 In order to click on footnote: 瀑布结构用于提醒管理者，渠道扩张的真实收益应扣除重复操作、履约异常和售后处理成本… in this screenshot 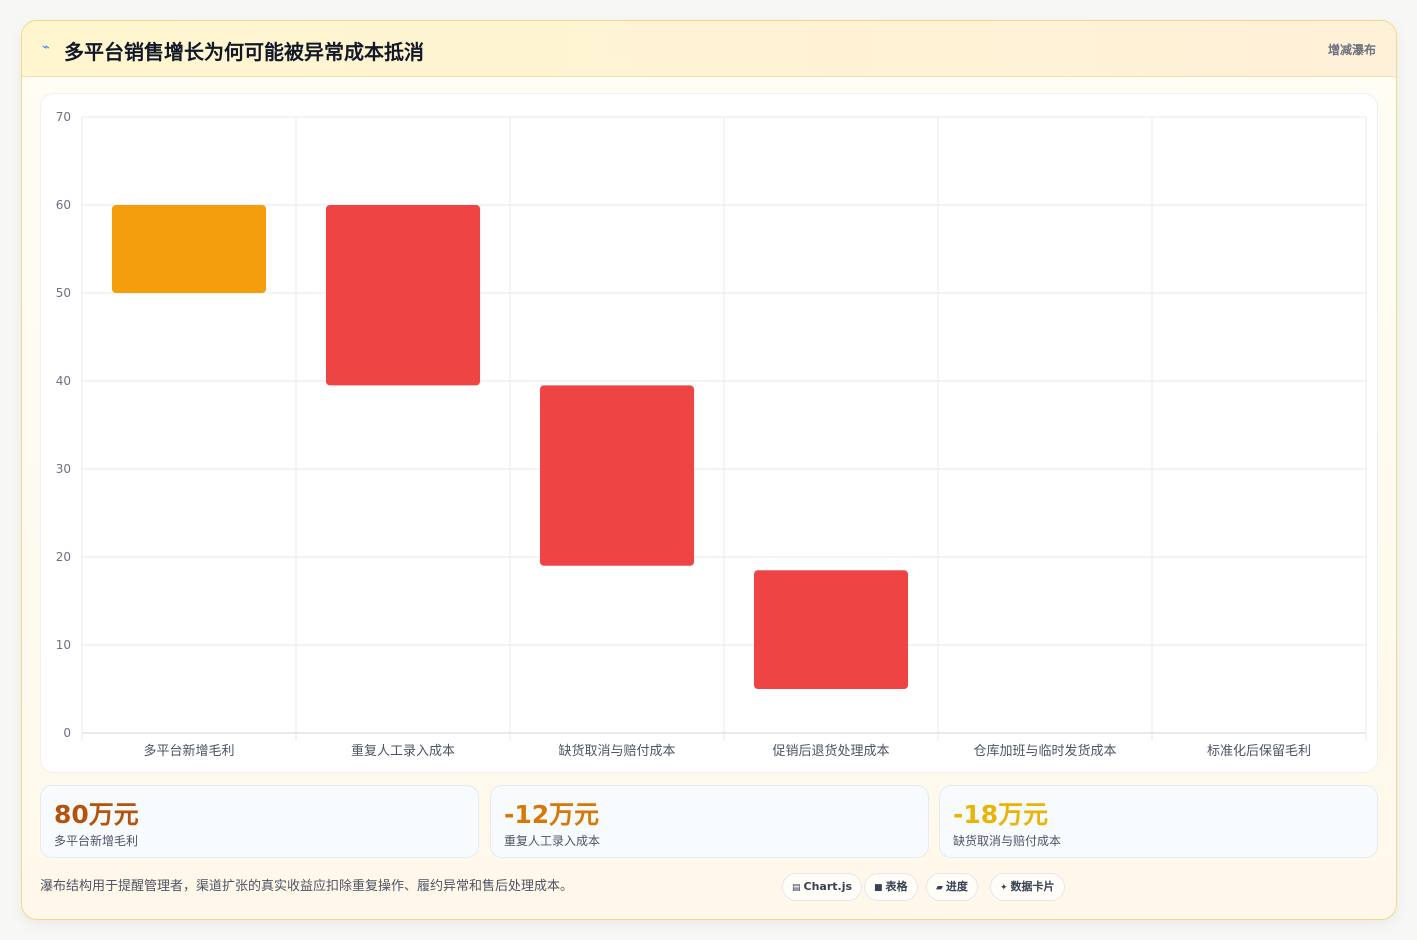, I will do `click(307, 886)`.